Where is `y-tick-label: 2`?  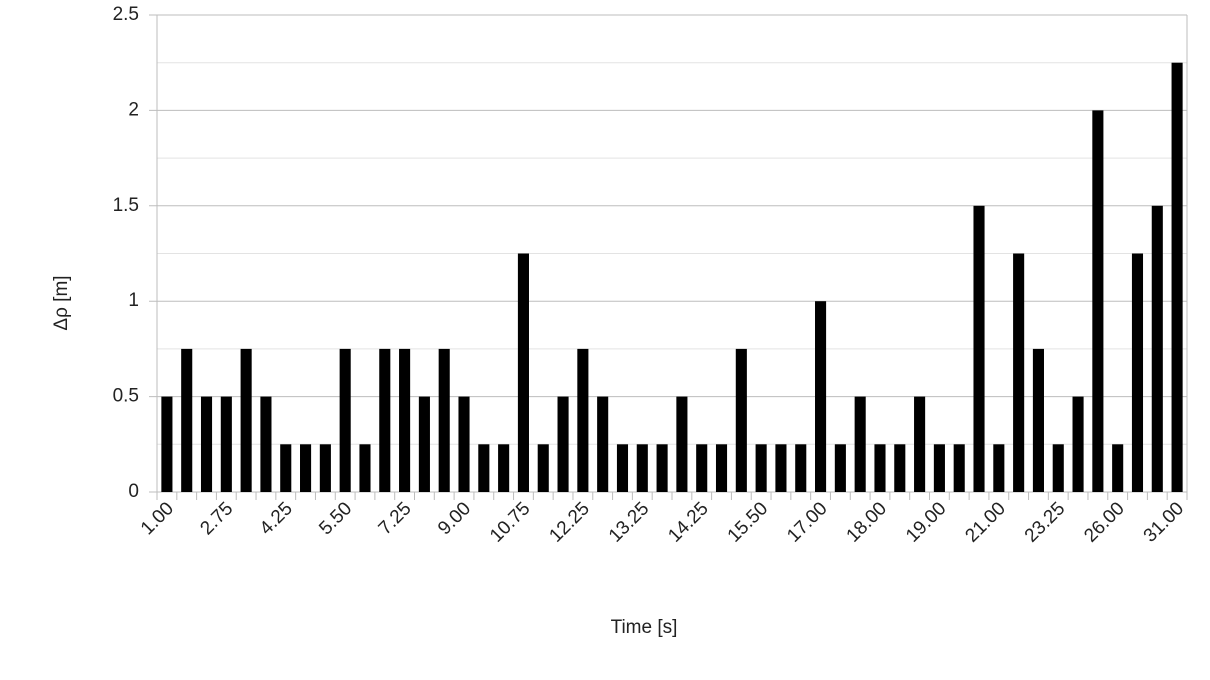 y-tick-label: 2 is located at coordinates (133, 109).